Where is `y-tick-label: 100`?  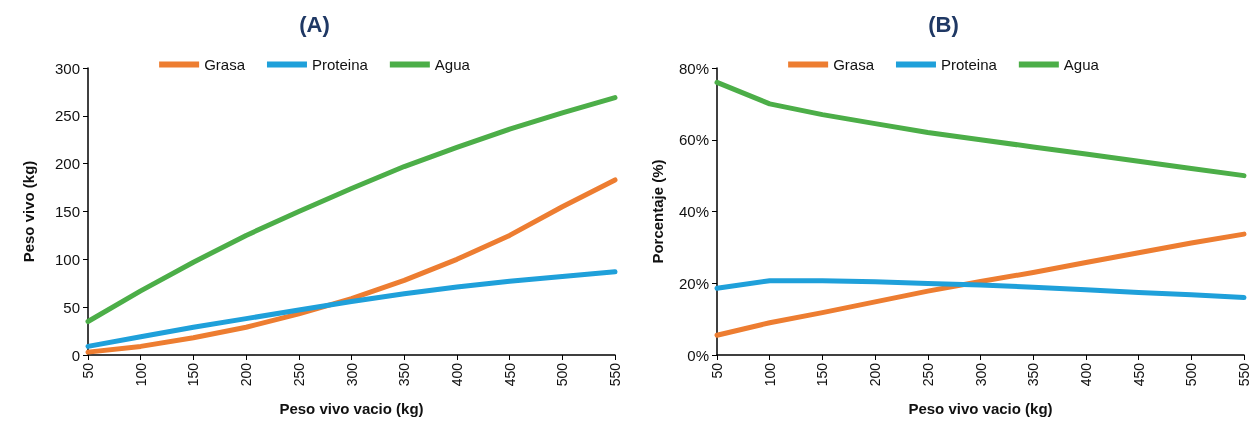 y-tick-label: 100 is located at coordinates (67, 259).